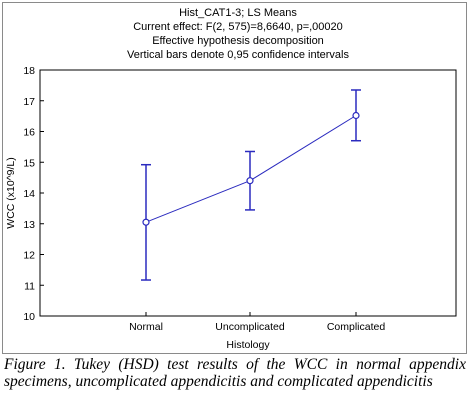  I want to click on y-tick-label: 12, so click(29, 256).